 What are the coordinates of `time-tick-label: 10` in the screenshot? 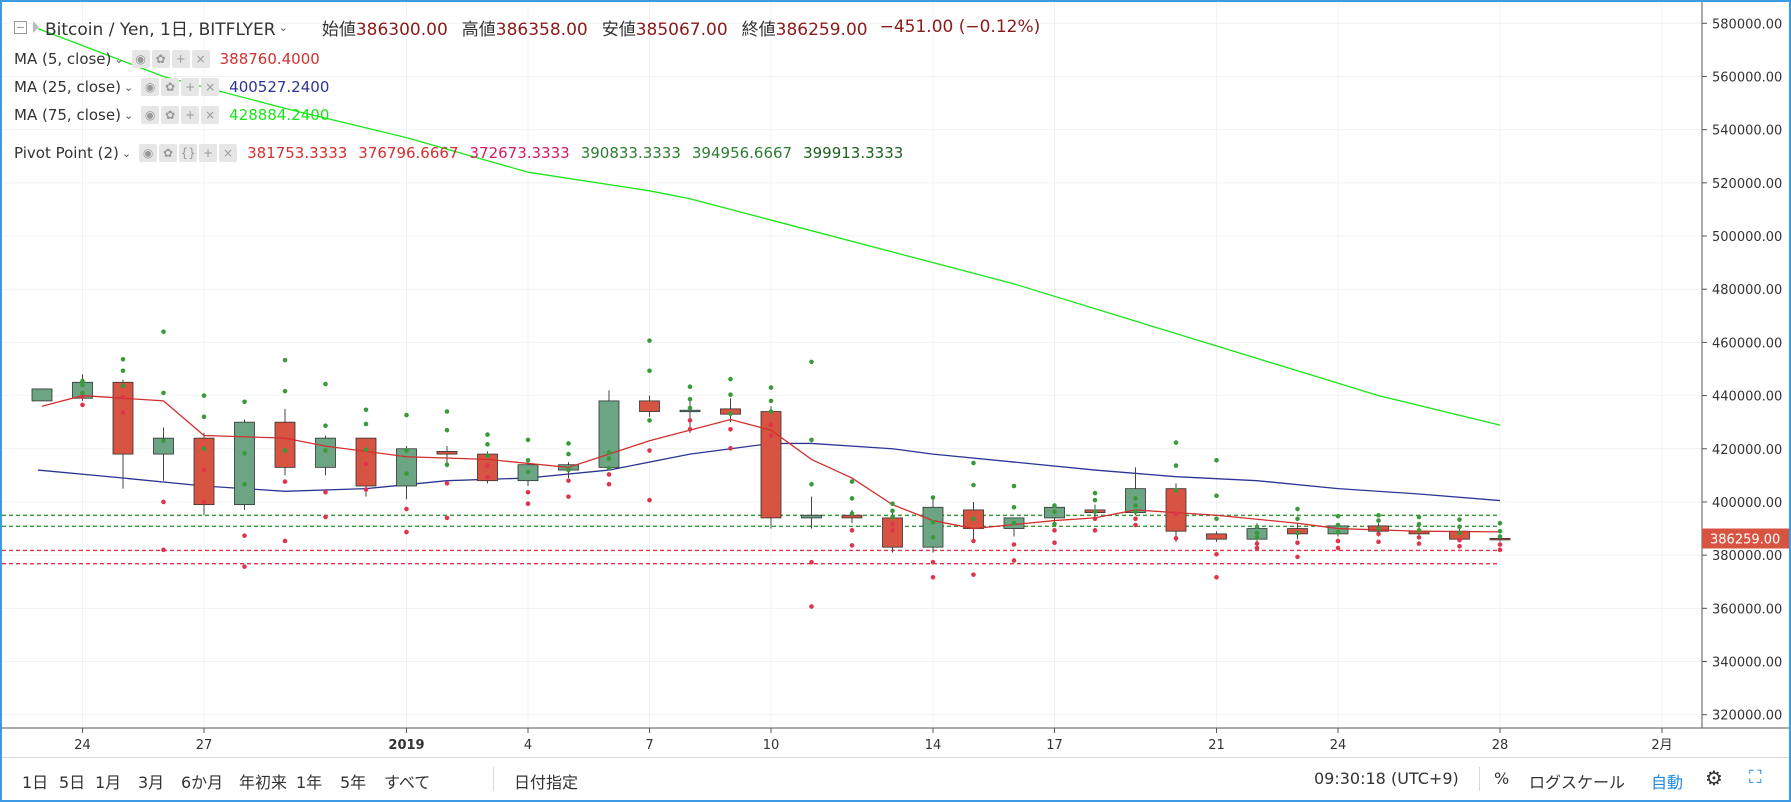 It's located at (771, 745).